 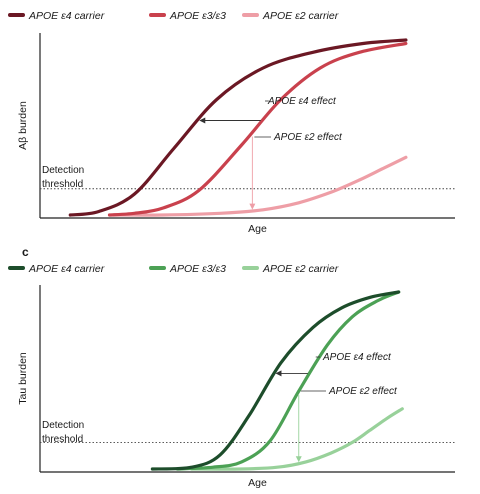 What do you see at coordinates (25, 252) in the screenshot?
I see `panel-label: c` at bounding box center [25, 252].